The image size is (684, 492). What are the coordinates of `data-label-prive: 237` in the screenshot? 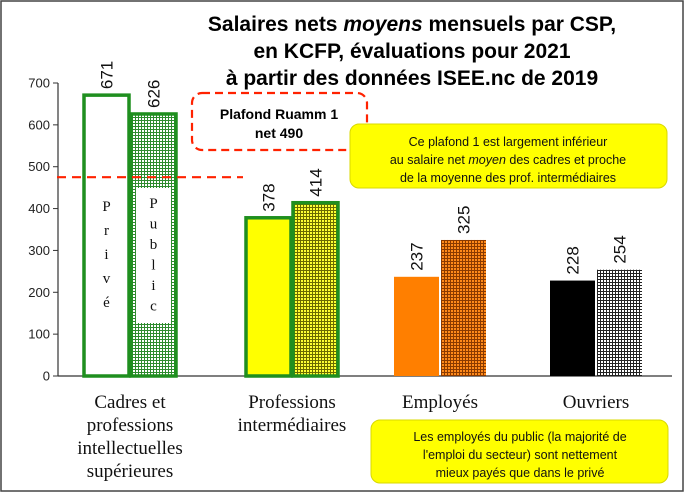 It's located at (417, 256).